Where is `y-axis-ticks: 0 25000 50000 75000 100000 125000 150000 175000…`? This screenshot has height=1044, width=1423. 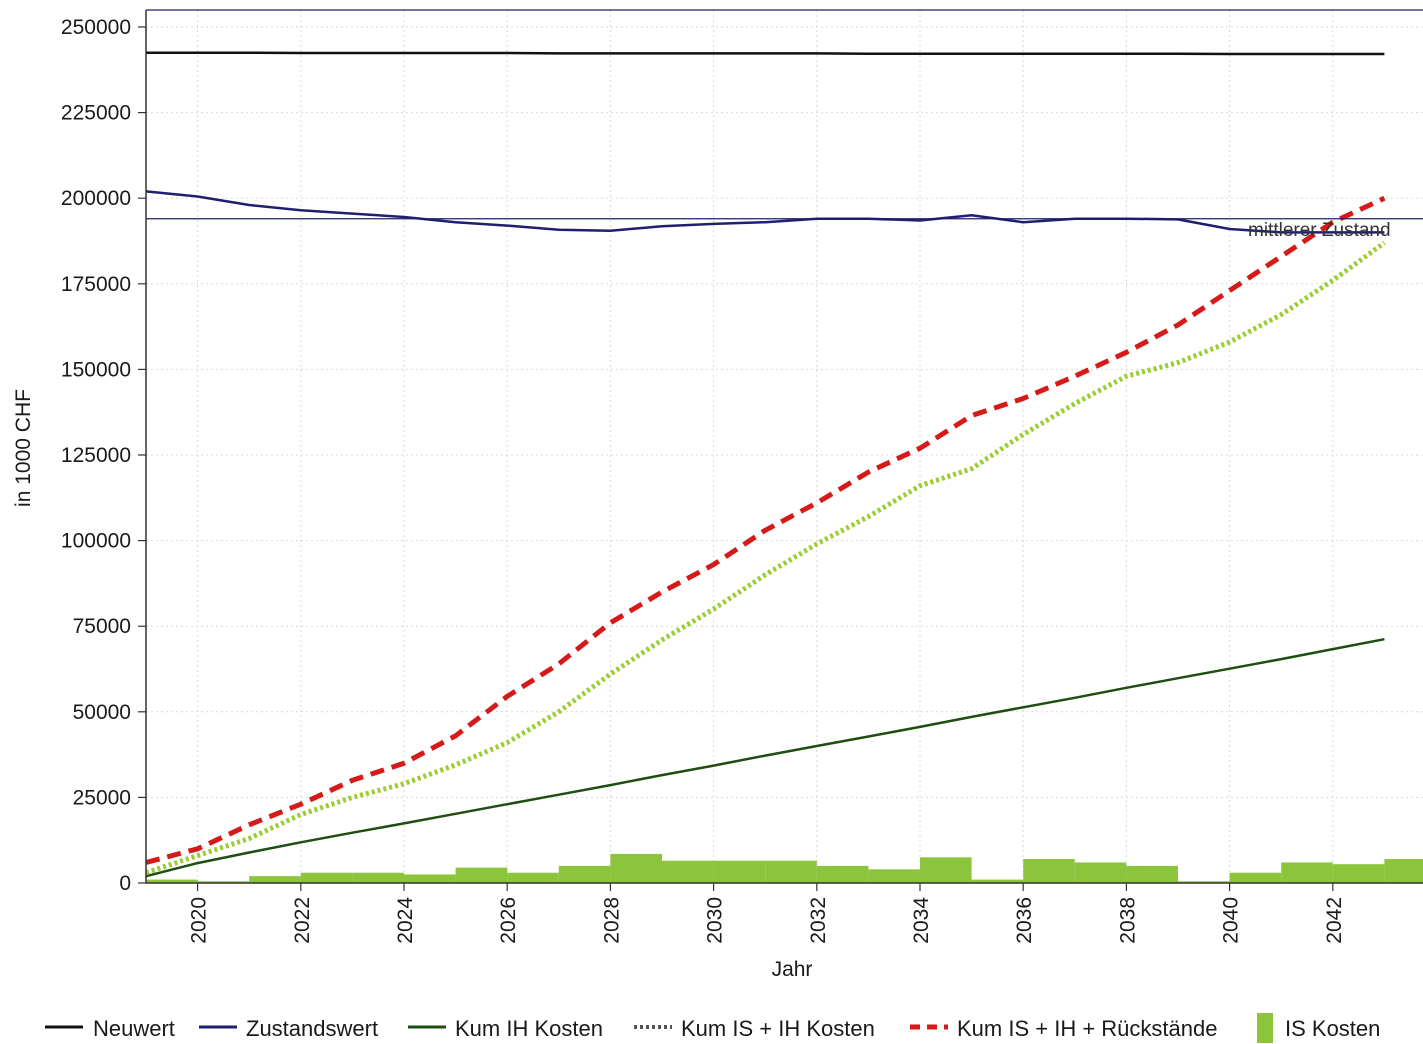 y-axis-ticks: 0 25000 50000 75000 100000 125000 150000 175000… is located at coordinates (103, 455).